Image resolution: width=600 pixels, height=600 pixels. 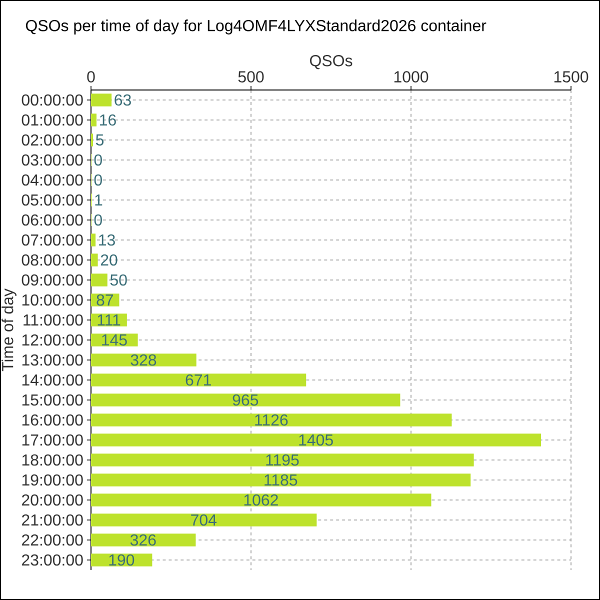 What do you see at coordinates (52, 180) in the screenshot?
I see `y-tick-label: 04:00:00` at bounding box center [52, 180].